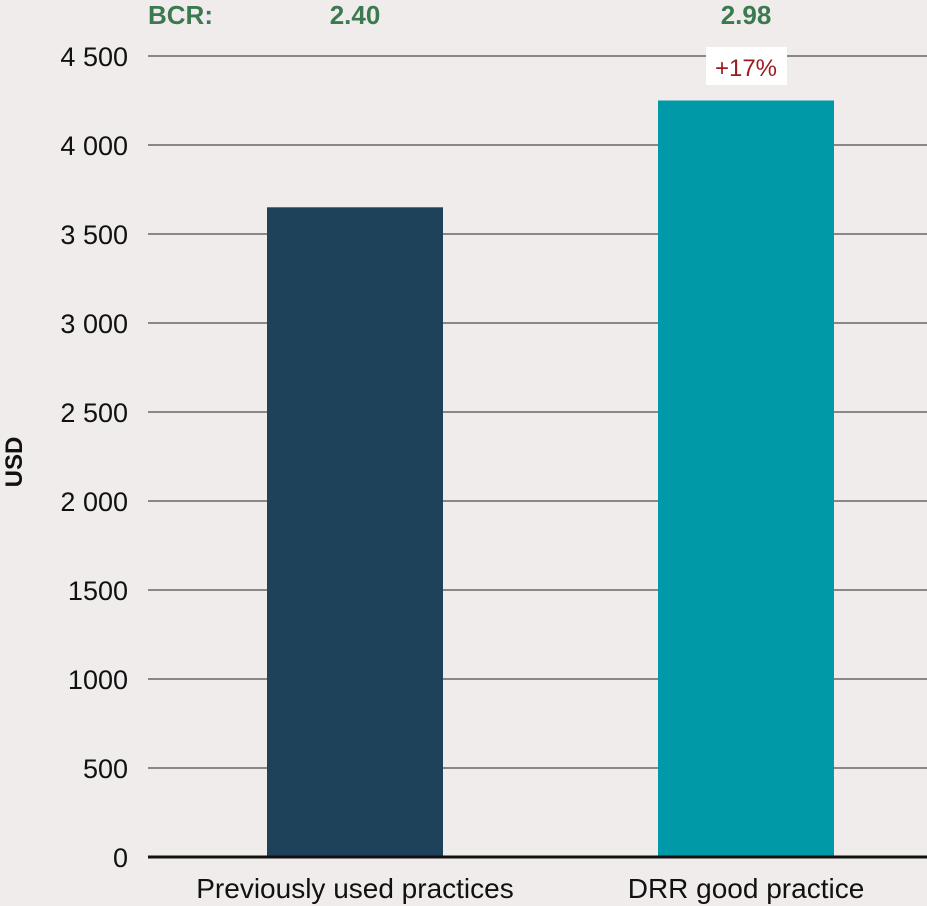  I want to click on y-tick-label: 2 000, so click(94, 502).